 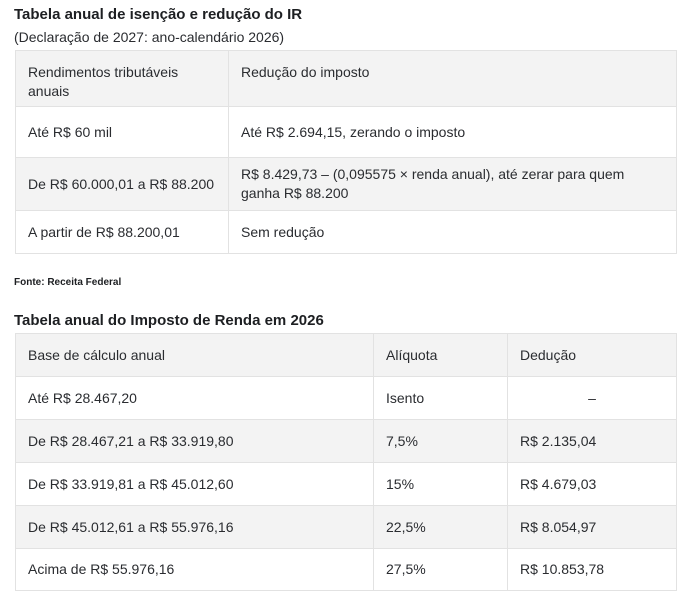 What do you see at coordinates (592, 355) in the screenshot?
I see `header-cell-deduction: Dedução` at bounding box center [592, 355].